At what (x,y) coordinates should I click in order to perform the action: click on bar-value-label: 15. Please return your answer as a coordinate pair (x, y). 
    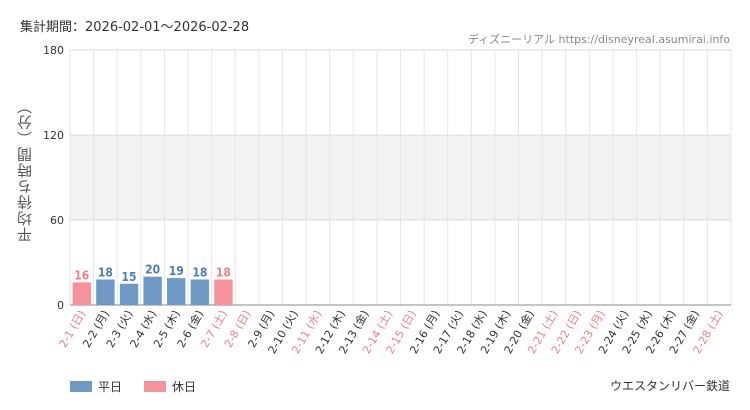
    Looking at the image, I should click on (129, 277).